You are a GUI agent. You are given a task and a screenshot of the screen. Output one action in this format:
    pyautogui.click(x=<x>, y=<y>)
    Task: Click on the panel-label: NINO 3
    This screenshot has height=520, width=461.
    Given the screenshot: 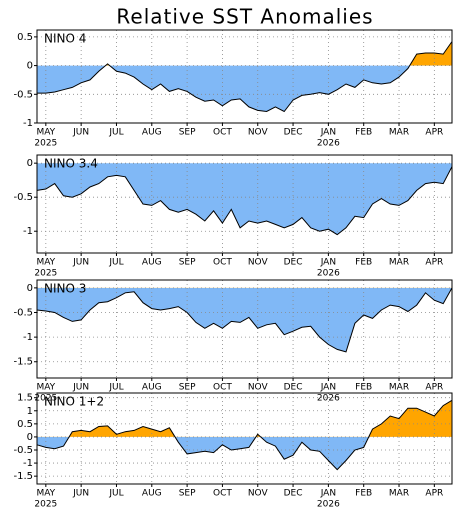 What is the action you would take?
    pyautogui.click(x=65, y=289)
    